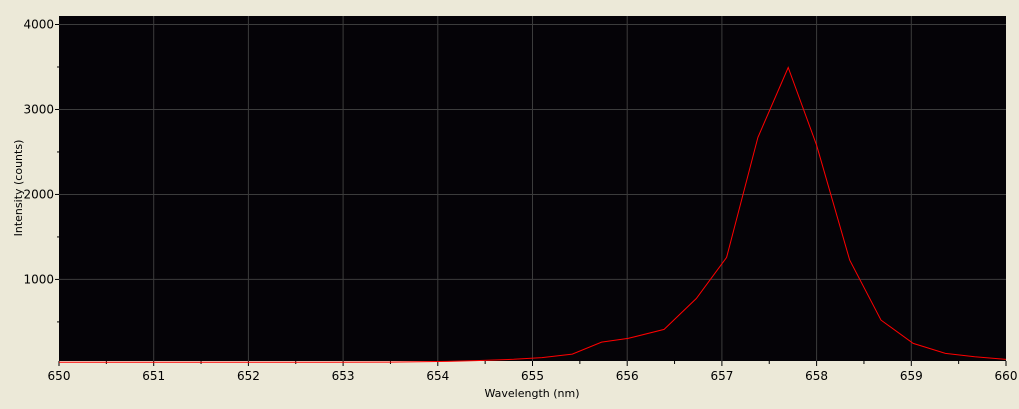 This screenshot has height=409, width=1019. I want to click on x-tick-label: 657, so click(721, 376).